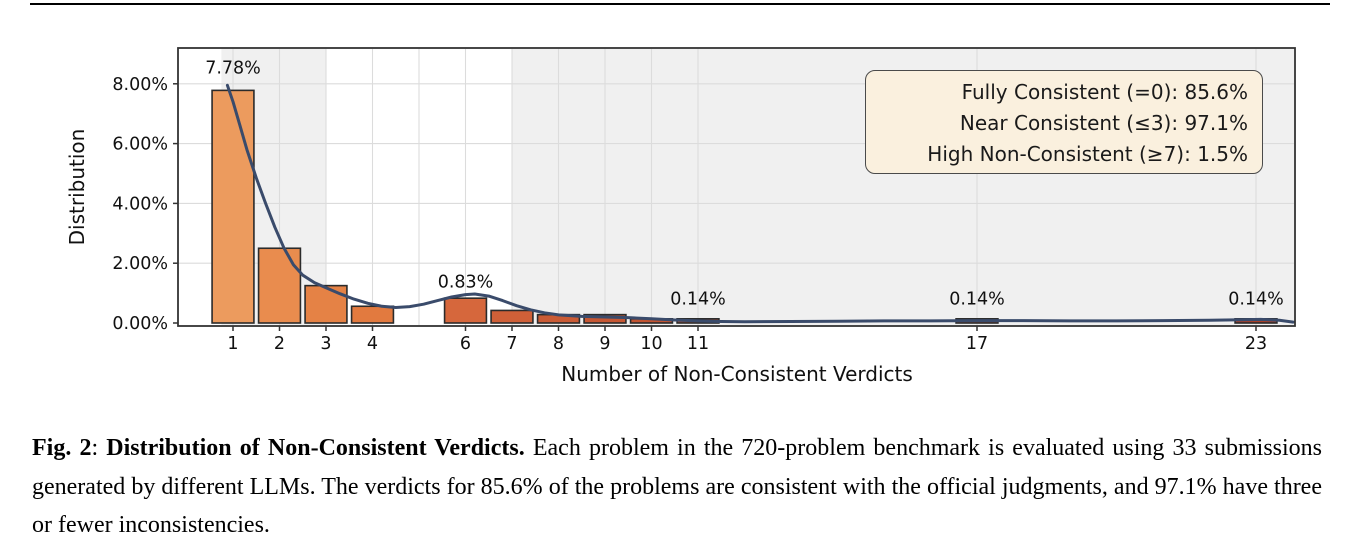 The height and width of the screenshot is (544, 1360). What do you see at coordinates (651, 344) in the screenshot?
I see `x-tick-label: 10` at bounding box center [651, 344].